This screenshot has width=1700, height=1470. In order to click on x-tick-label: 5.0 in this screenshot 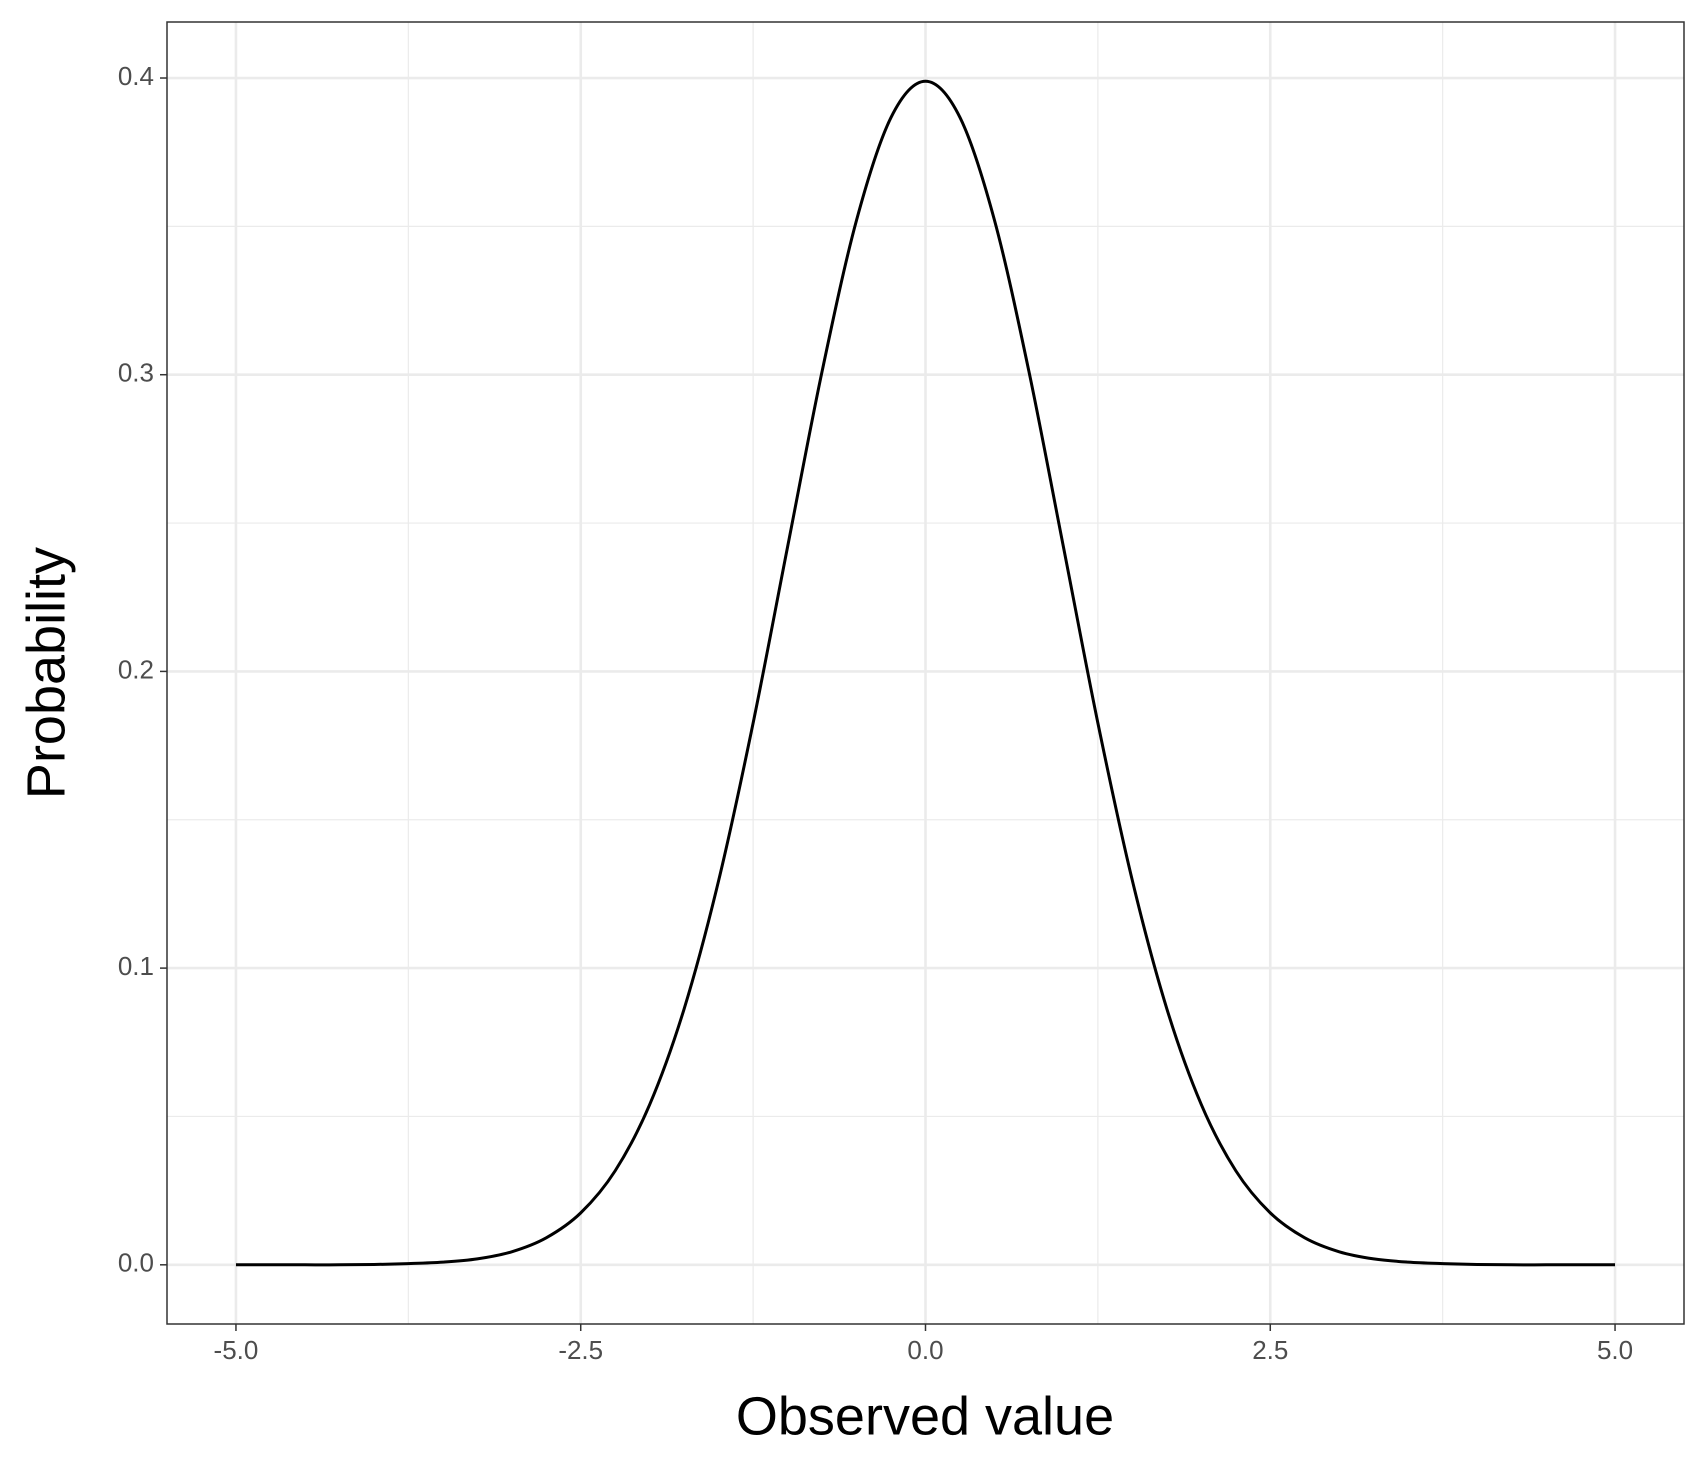, I will do `click(1615, 1350)`.